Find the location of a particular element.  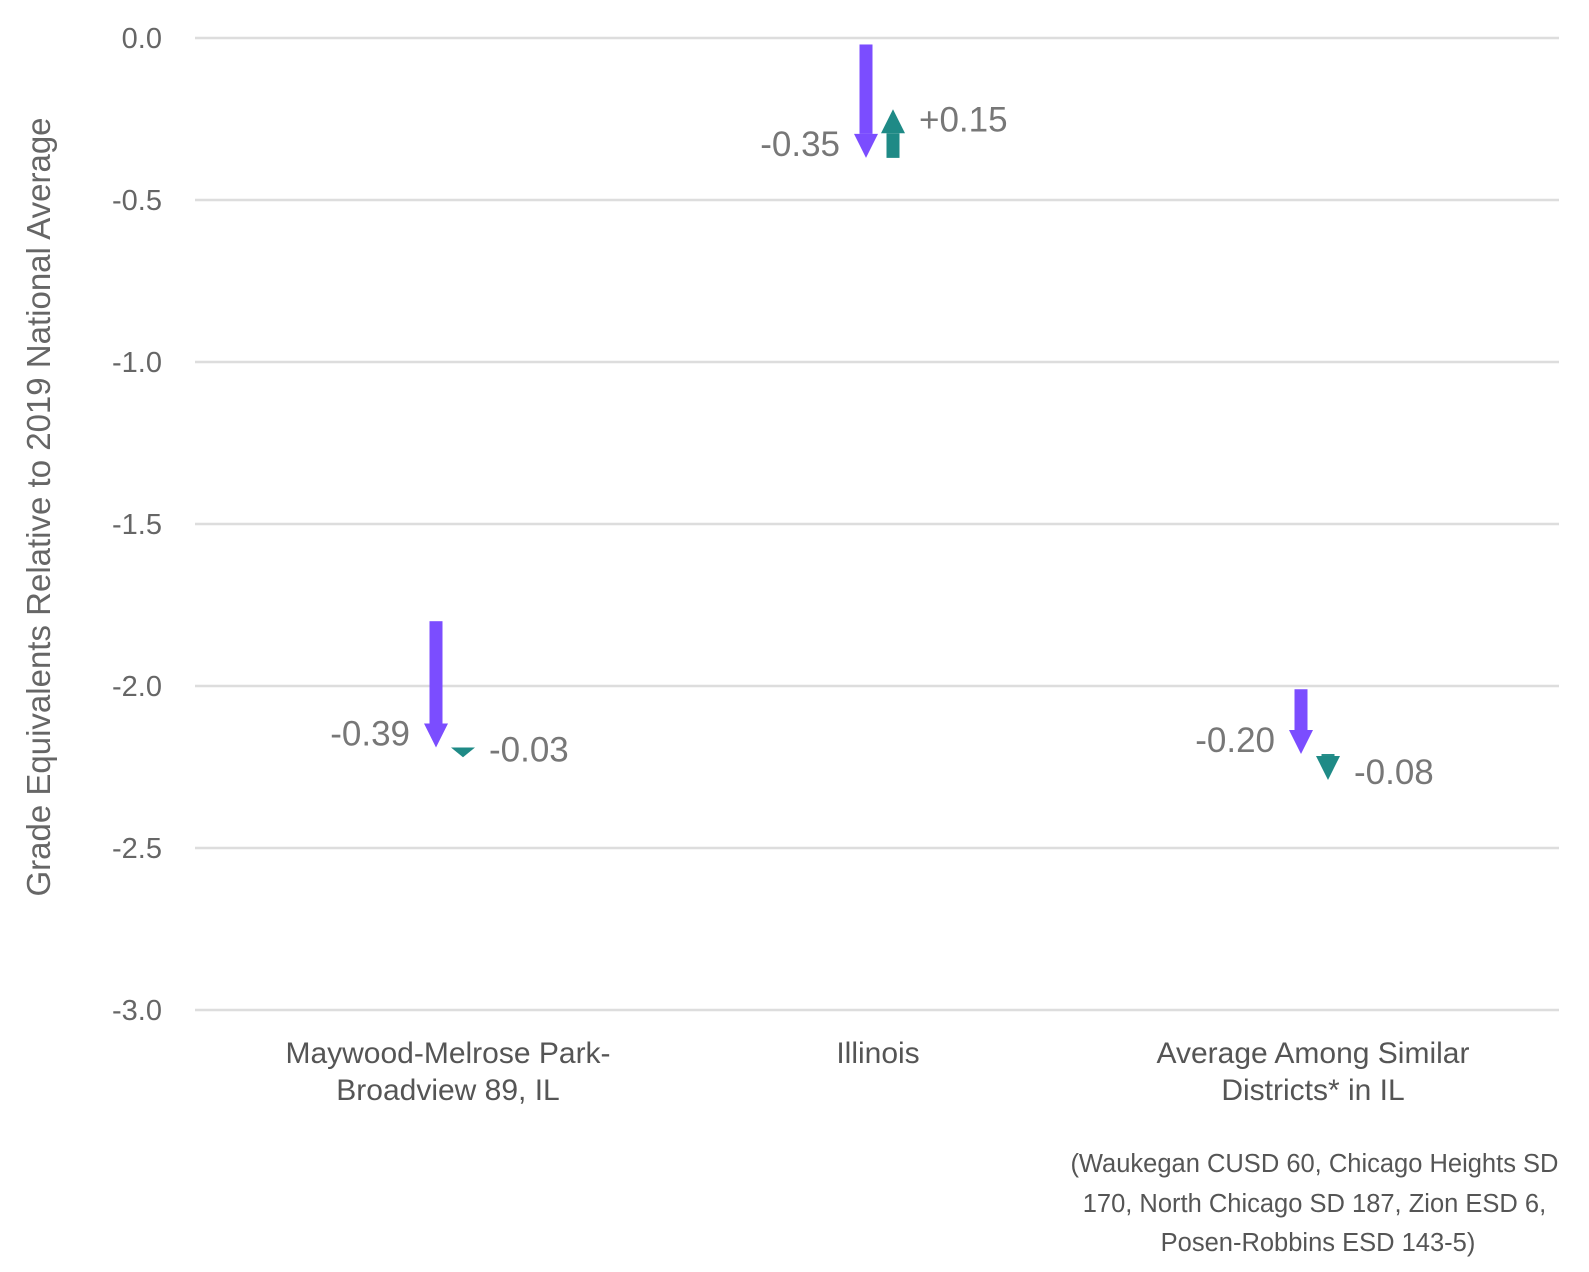

category-label: Illinois is located at coordinates (877, 1053).